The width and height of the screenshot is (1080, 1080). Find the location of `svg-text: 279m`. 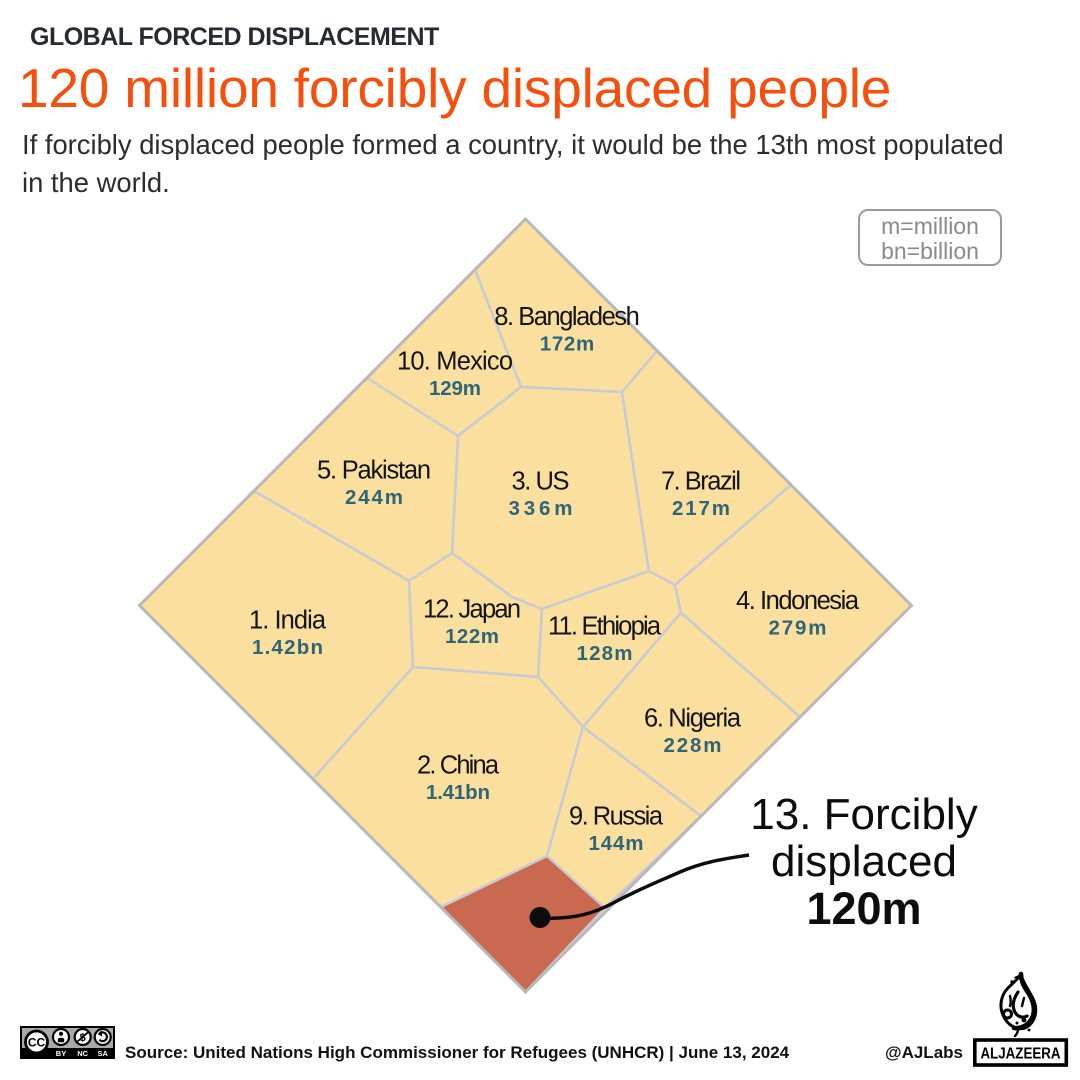

svg-text: 279m is located at coordinates (798, 627).